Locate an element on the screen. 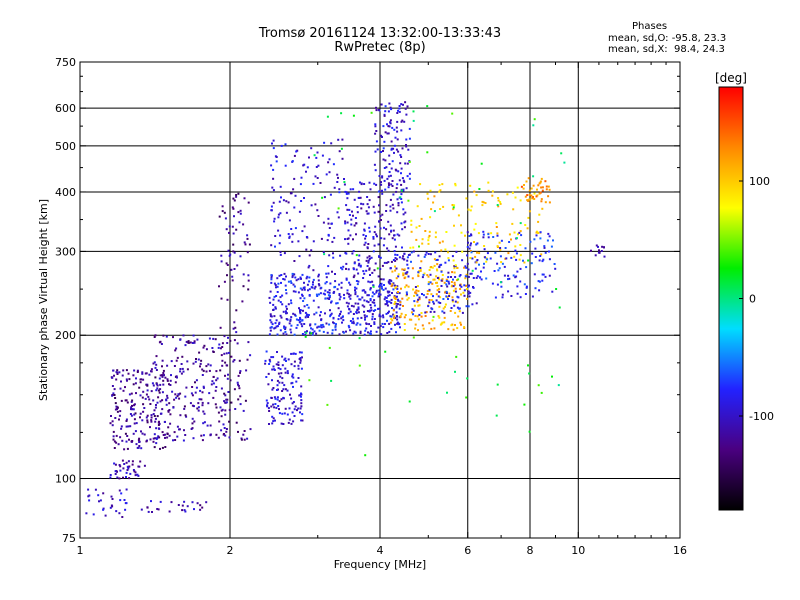  colorbar-tick-label: 0 is located at coordinates (752, 299).